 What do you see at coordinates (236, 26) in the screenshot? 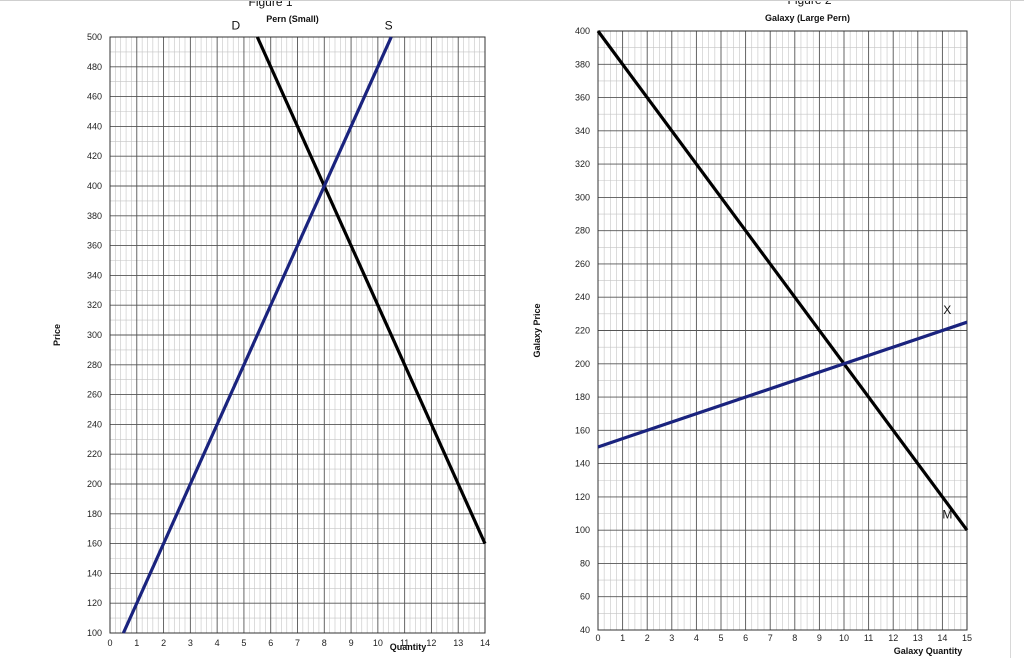
I see `annotation-d: D` at bounding box center [236, 26].